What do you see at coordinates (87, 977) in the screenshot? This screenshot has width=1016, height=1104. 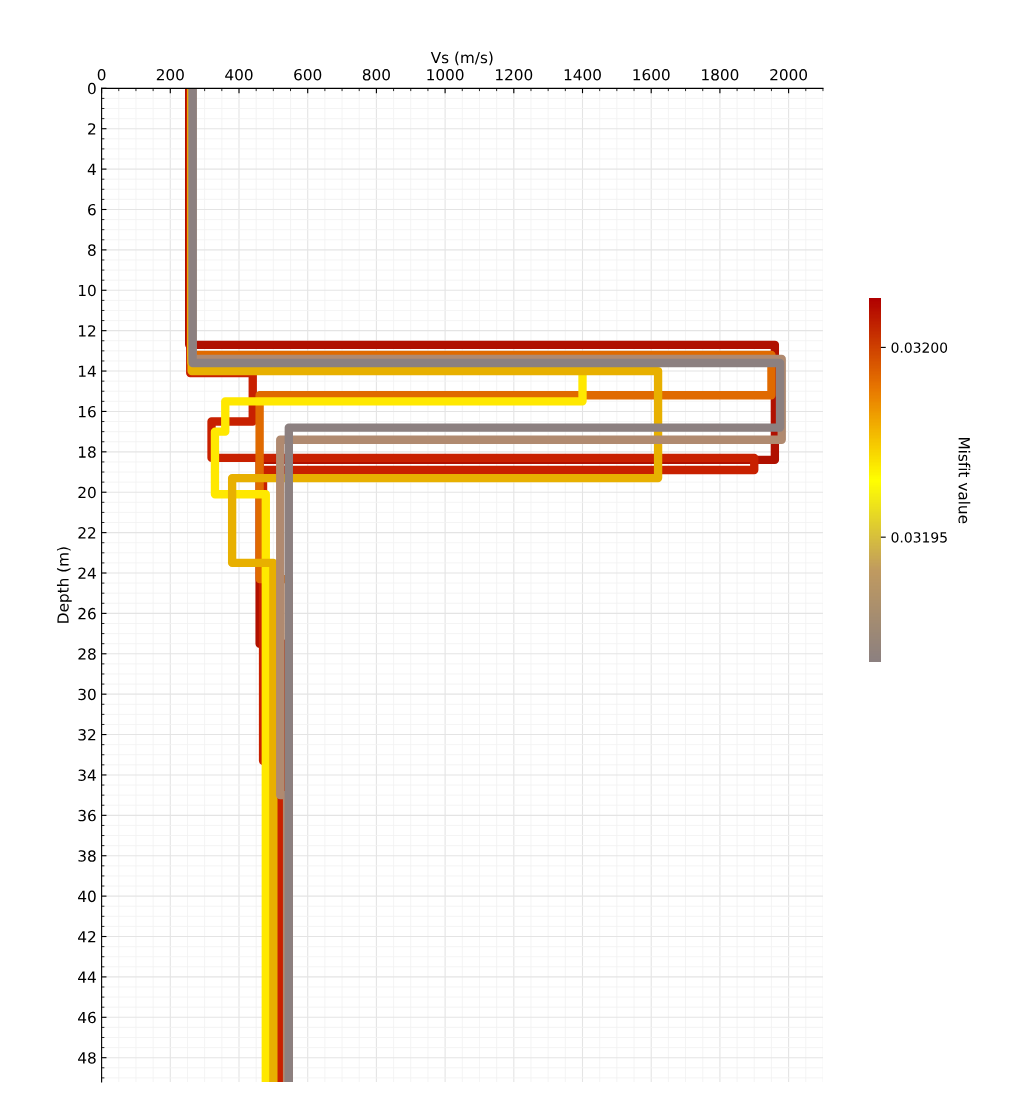 I see `y-tick-label: 44` at bounding box center [87, 977].